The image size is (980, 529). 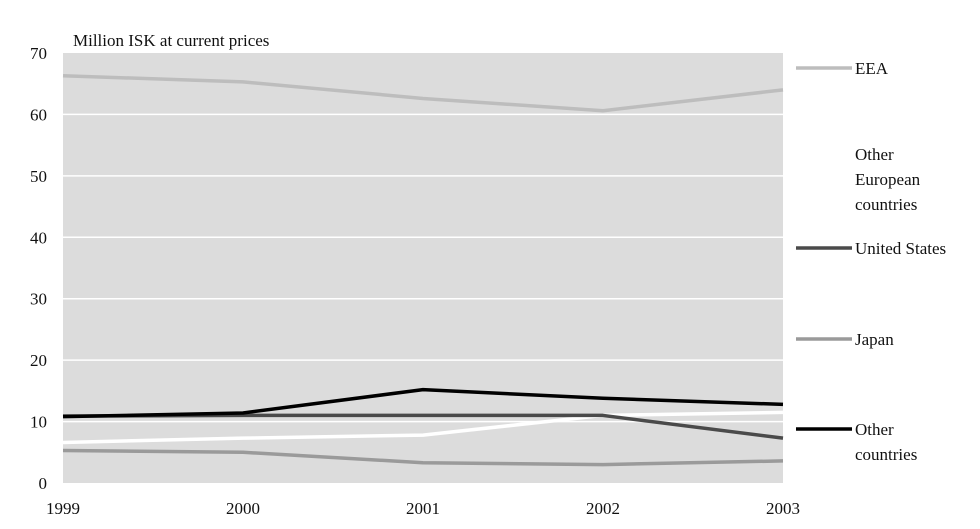 What do you see at coordinates (423, 403) in the screenshot?
I see `series-line-other-countries` at bounding box center [423, 403].